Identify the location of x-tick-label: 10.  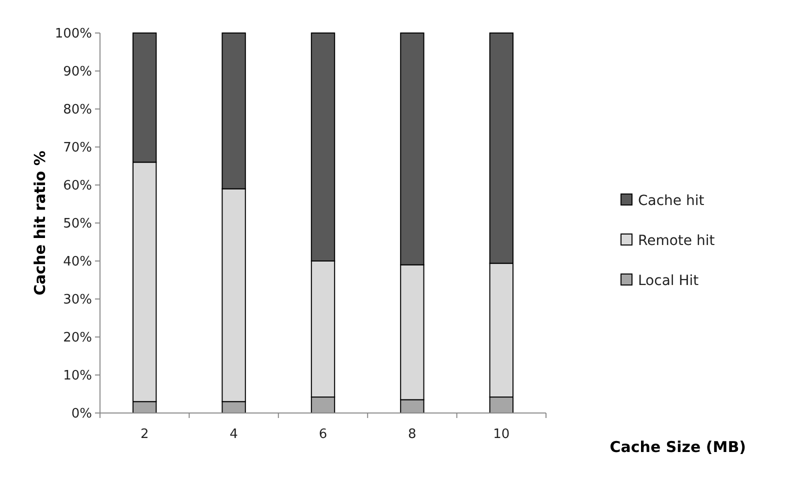
(501, 434).